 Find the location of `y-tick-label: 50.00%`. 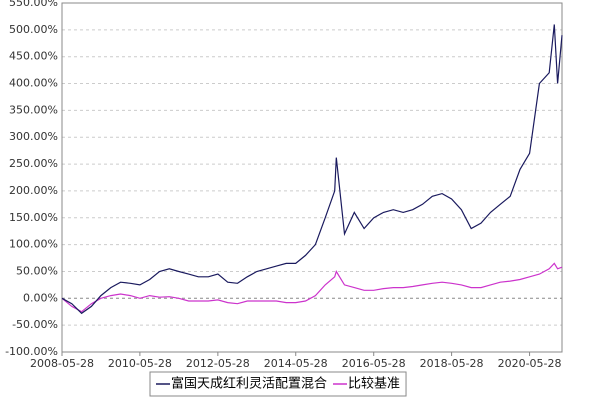

y-tick-label: 50.00% is located at coordinates (37, 270).